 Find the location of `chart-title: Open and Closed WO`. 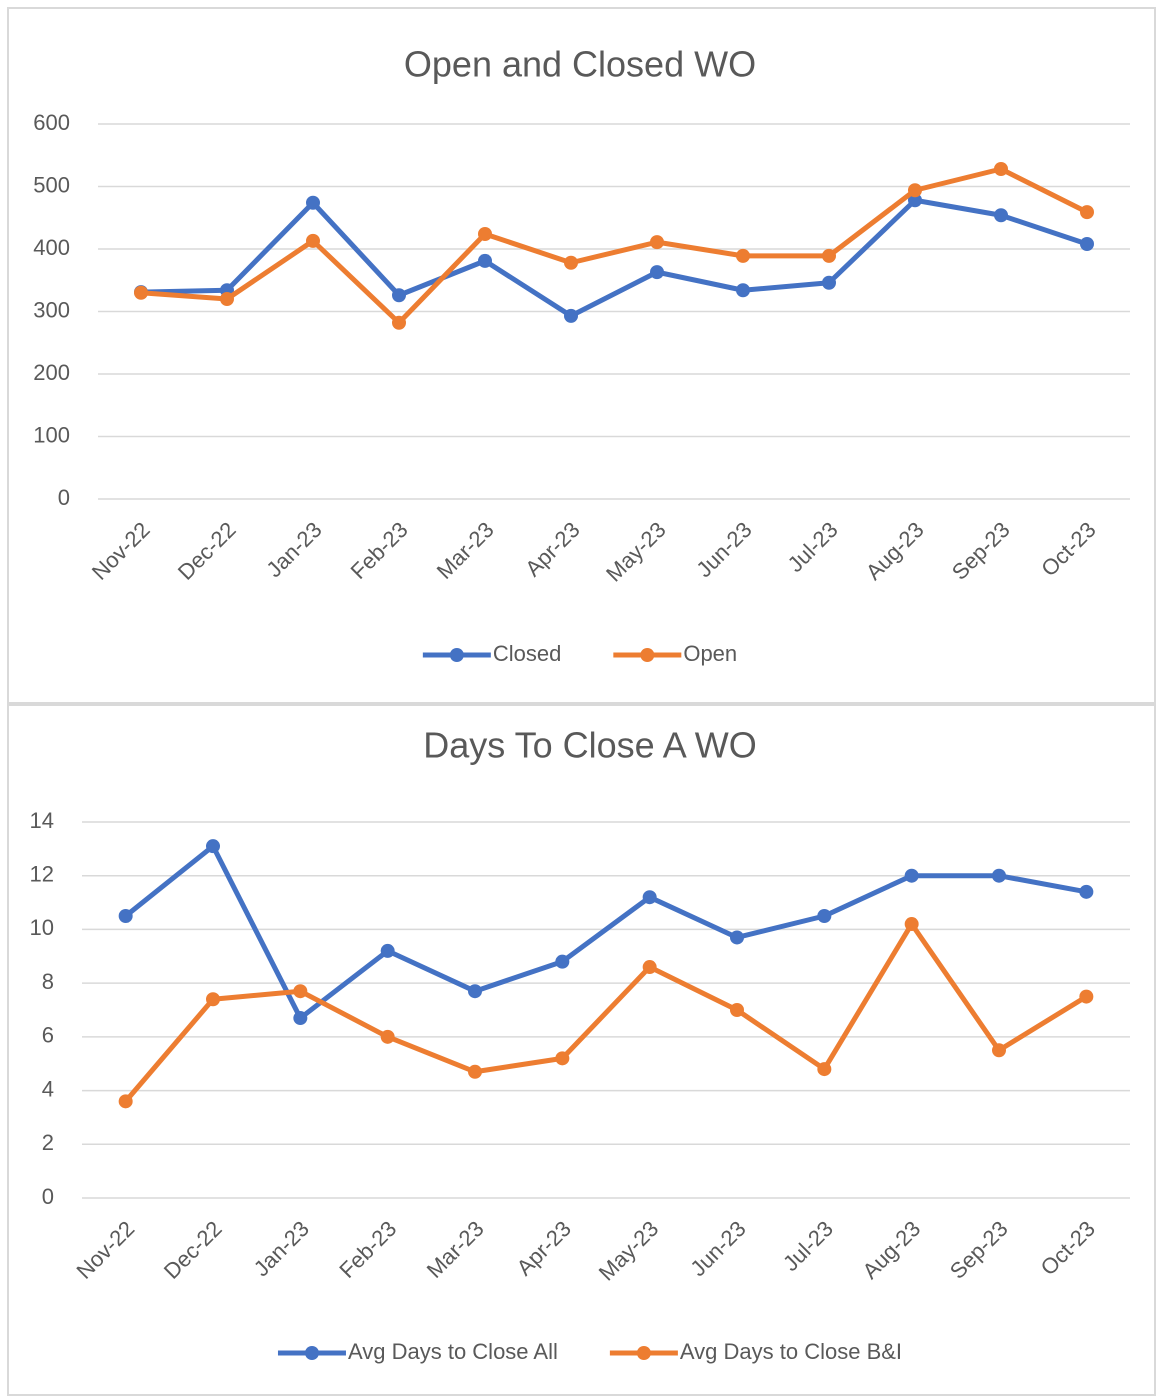

chart-title: Open and Closed WO is located at coordinates (580, 64).